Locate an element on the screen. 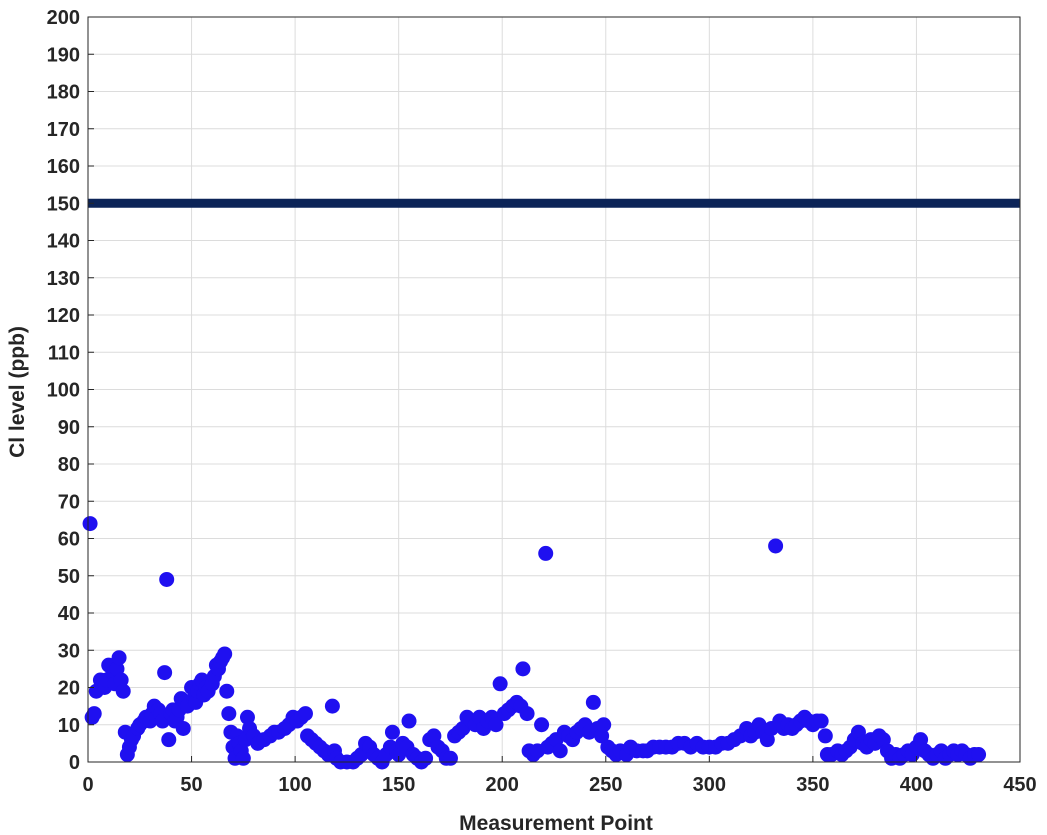  y-tick-label: 0 is located at coordinates (74, 763).